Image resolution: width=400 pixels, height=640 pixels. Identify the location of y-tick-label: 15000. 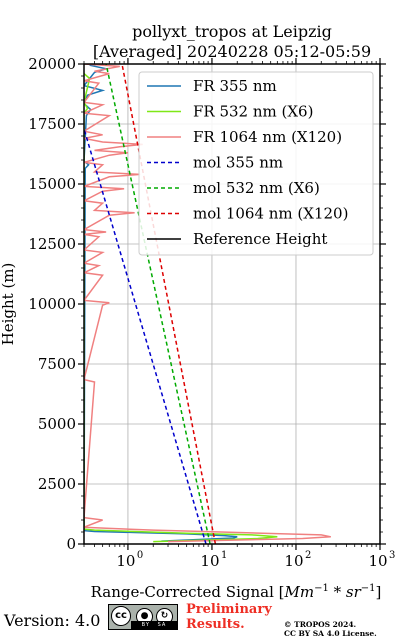
(52, 184).